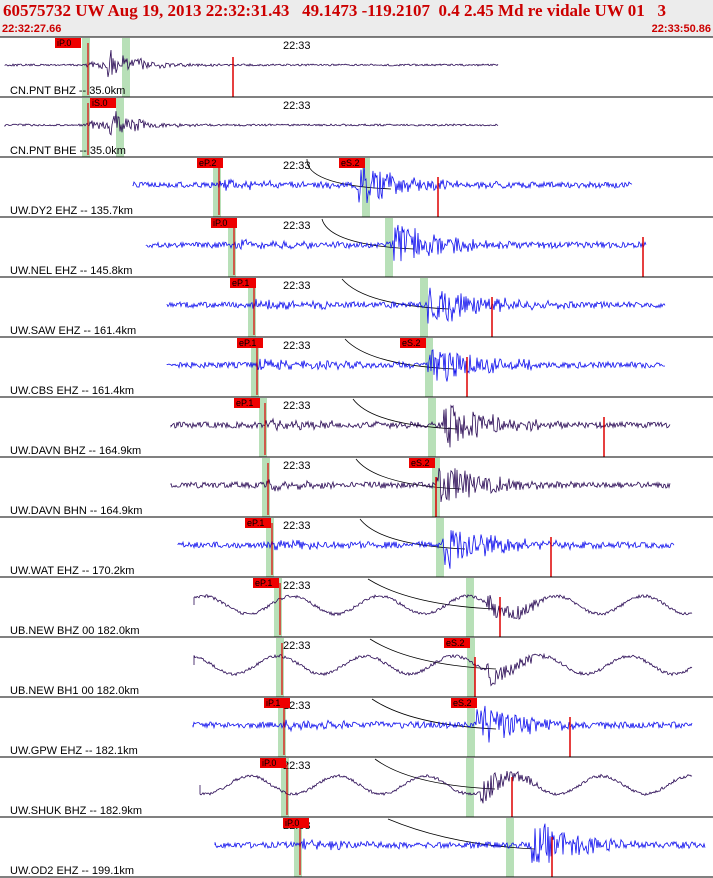 The height and width of the screenshot is (878, 713). What do you see at coordinates (76, 511) in the screenshot?
I see `station-label: UW.DAVN BHN -- 164.9km` at bounding box center [76, 511].